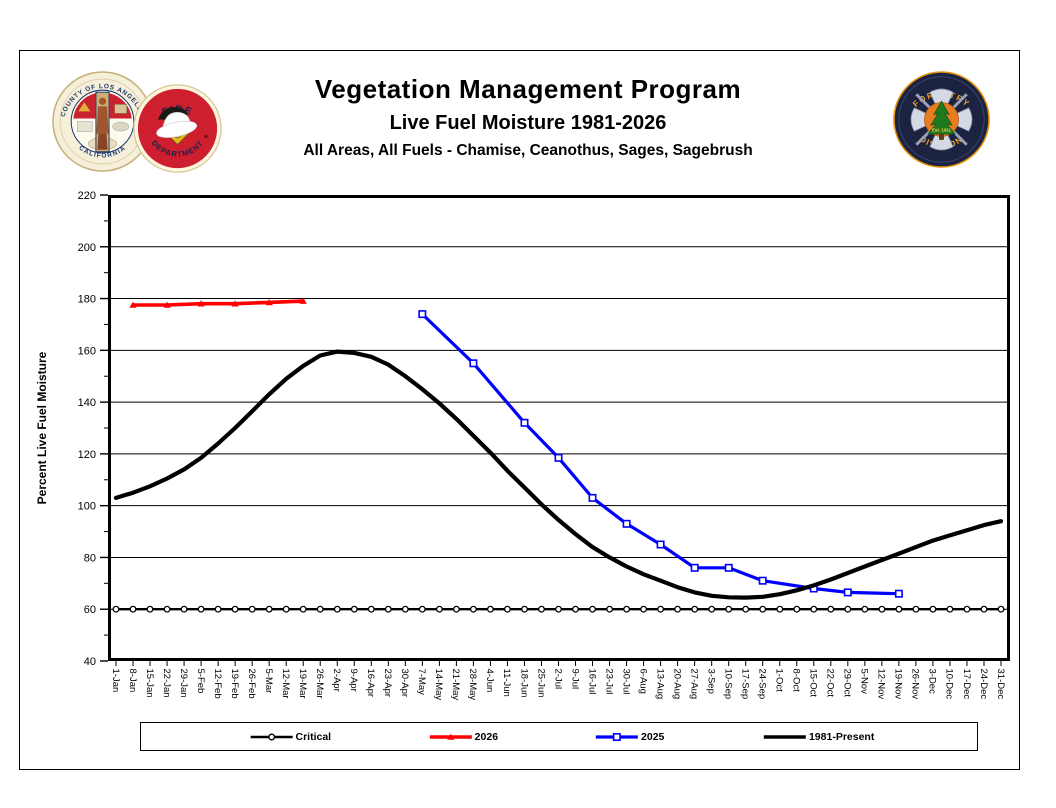 Image resolution: width=1056 pixels, height=808 pixels. I want to click on svg-text: 19-Feb, so click(234, 684).